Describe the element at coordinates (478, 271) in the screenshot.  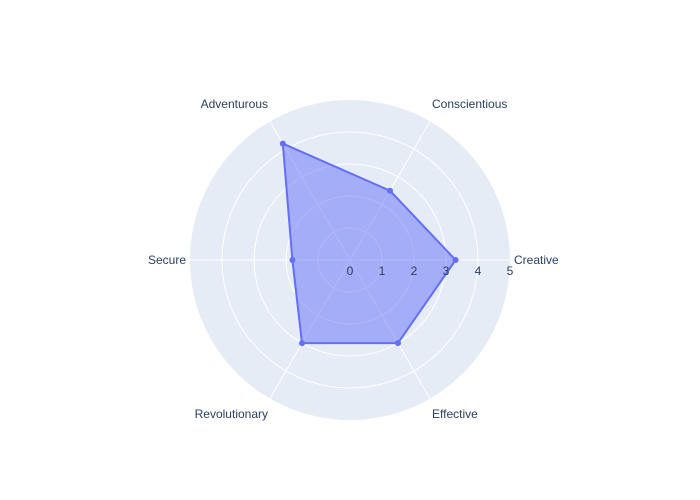
I see `radial-tick-label: 4` at that location.